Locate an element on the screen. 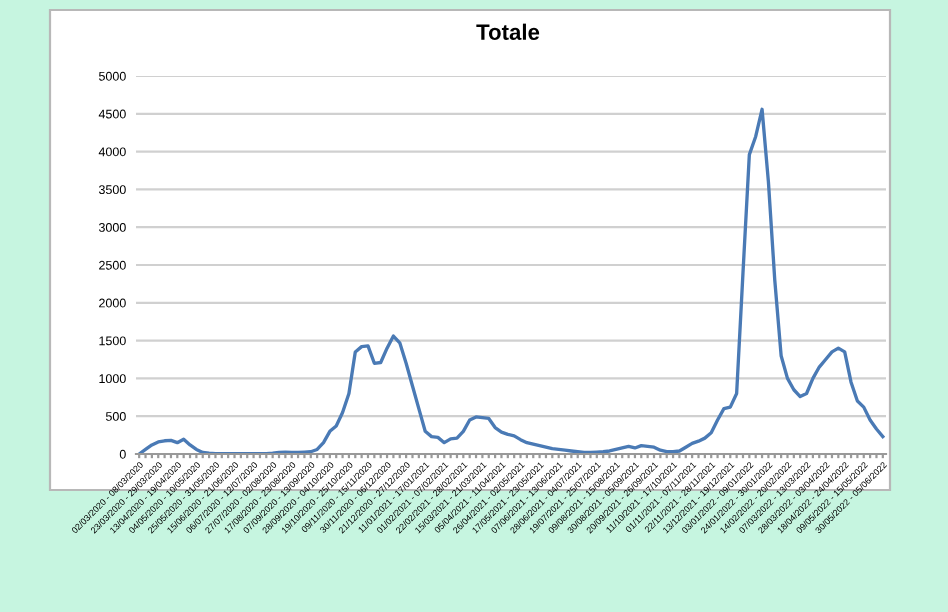 This screenshot has height=612, width=948. chart-title: Totale is located at coordinates (508, 31).